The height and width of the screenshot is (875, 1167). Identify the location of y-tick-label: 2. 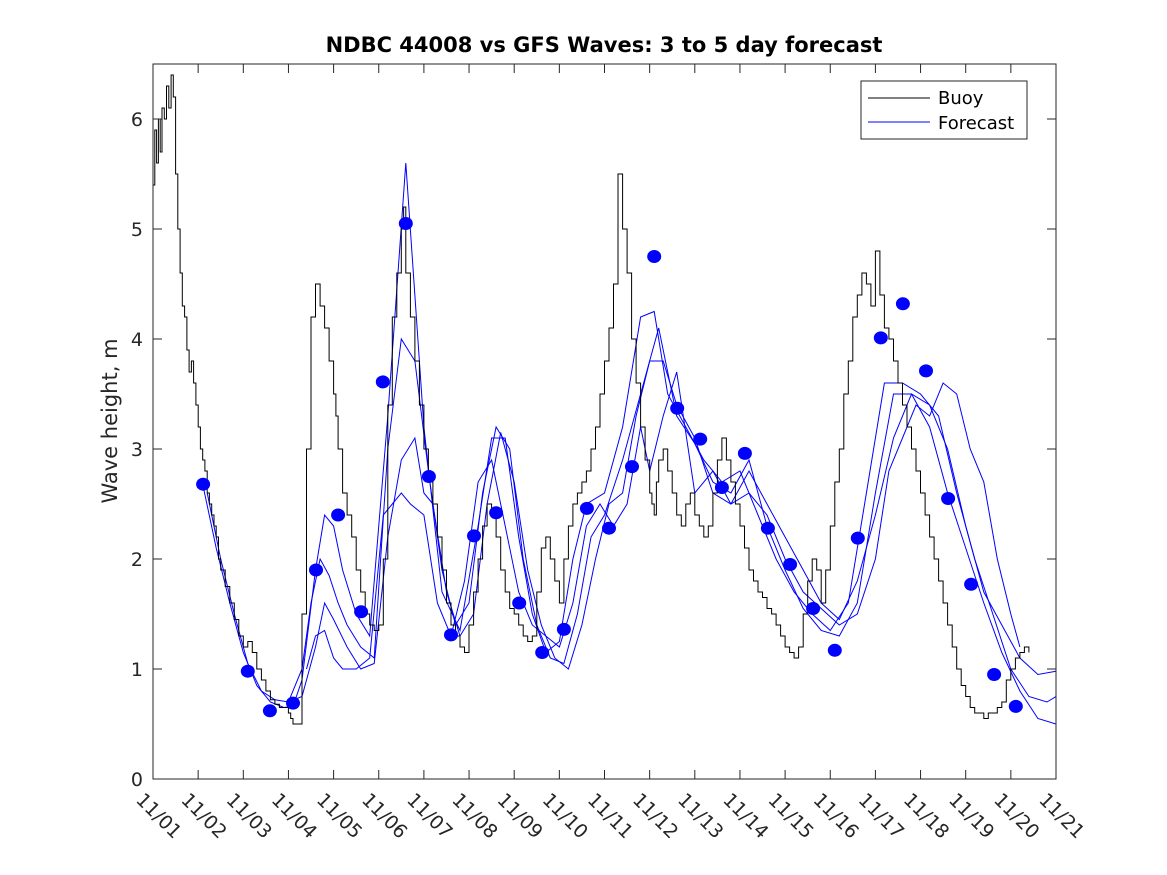
(137, 560).